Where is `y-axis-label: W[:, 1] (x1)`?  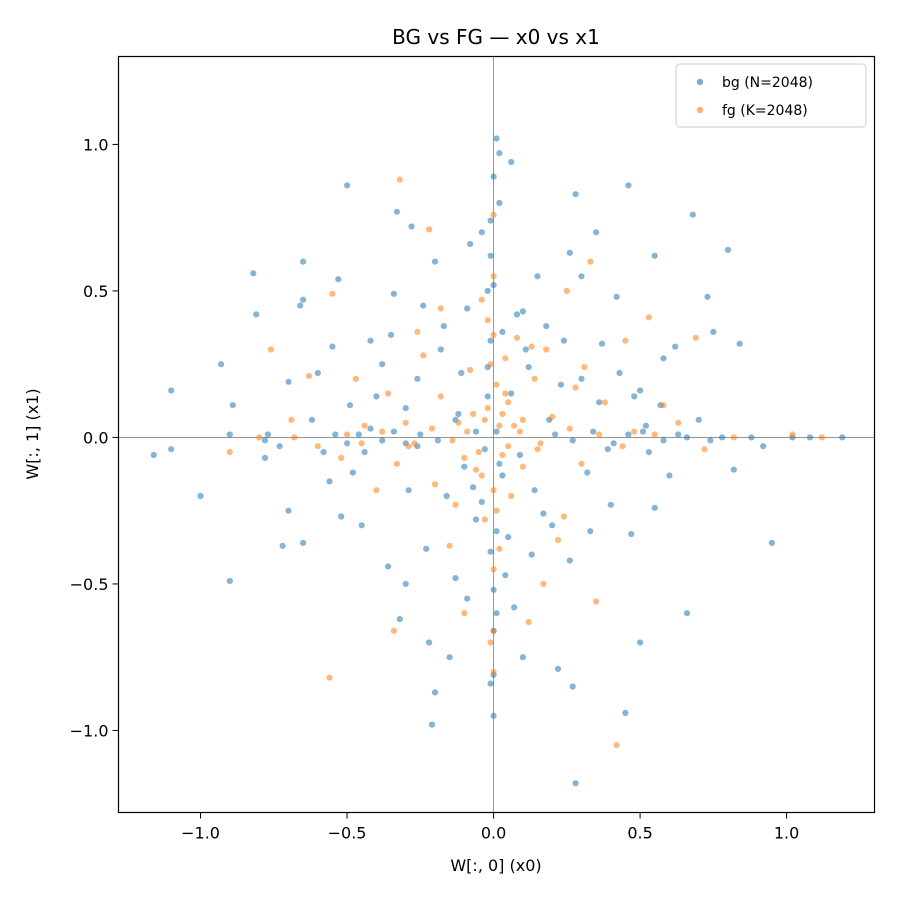 y-axis-label: W[:, 1] (x1) is located at coordinates (32, 433).